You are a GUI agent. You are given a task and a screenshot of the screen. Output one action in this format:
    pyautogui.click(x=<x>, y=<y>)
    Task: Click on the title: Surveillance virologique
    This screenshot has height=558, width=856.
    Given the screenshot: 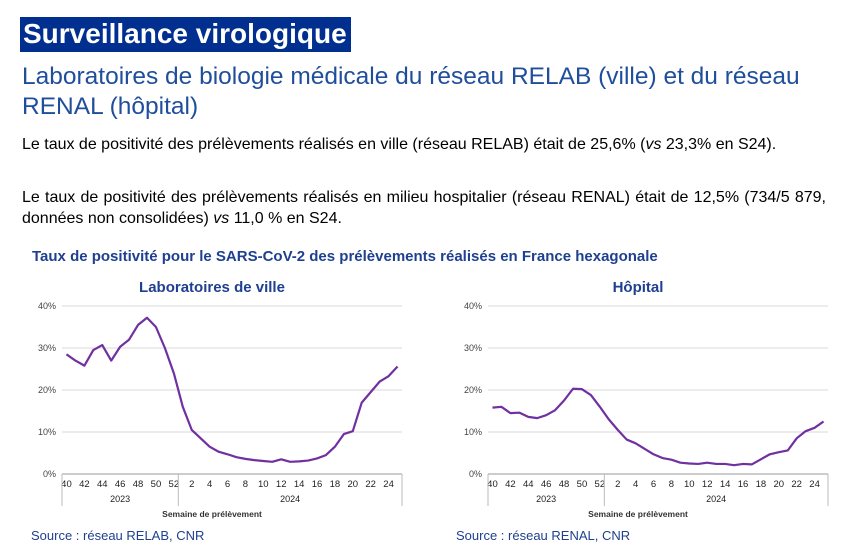 What is the action you would take?
    pyautogui.click(x=185, y=34)
    